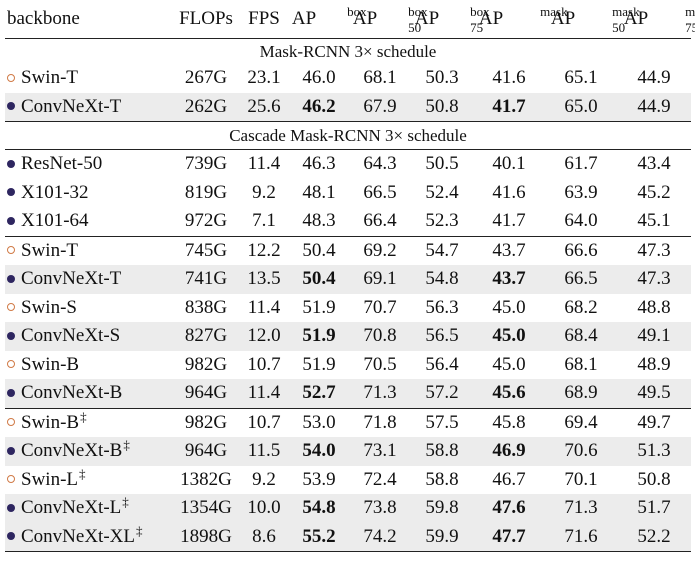 Image resolution: width=695 pixels, height=562 pixels. I want to click on cell-ap-box-50: 70.8, so click(380, 336).